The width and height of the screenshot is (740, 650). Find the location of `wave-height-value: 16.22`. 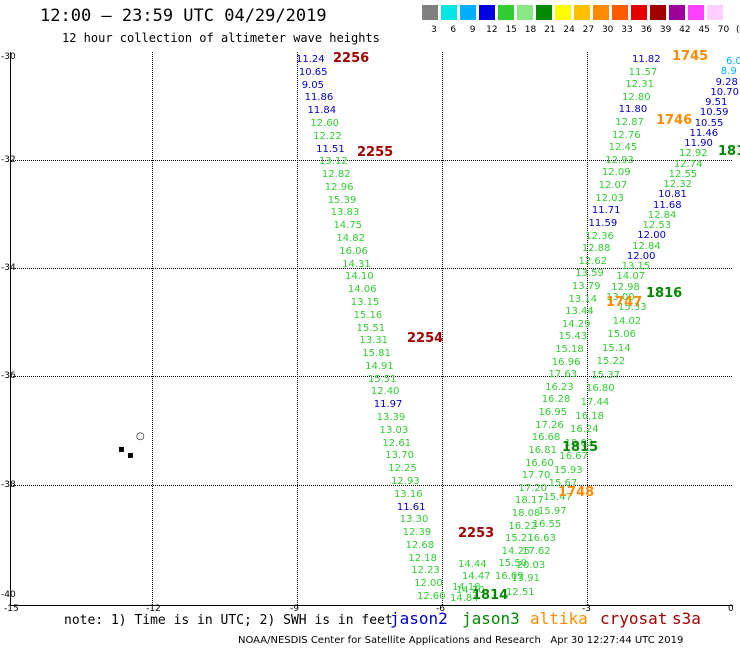

wave-height-value: 16.22 is located at coordinates (522, 526).